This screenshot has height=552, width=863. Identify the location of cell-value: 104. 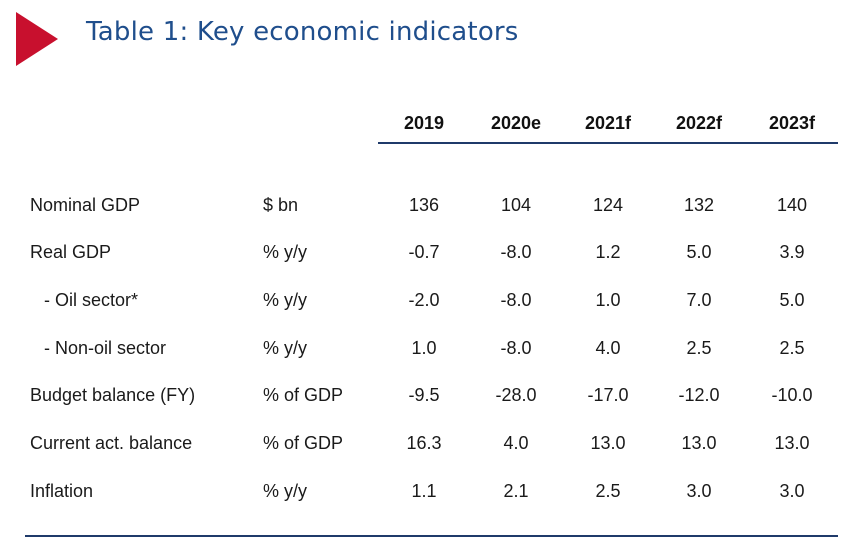
(516, 205).